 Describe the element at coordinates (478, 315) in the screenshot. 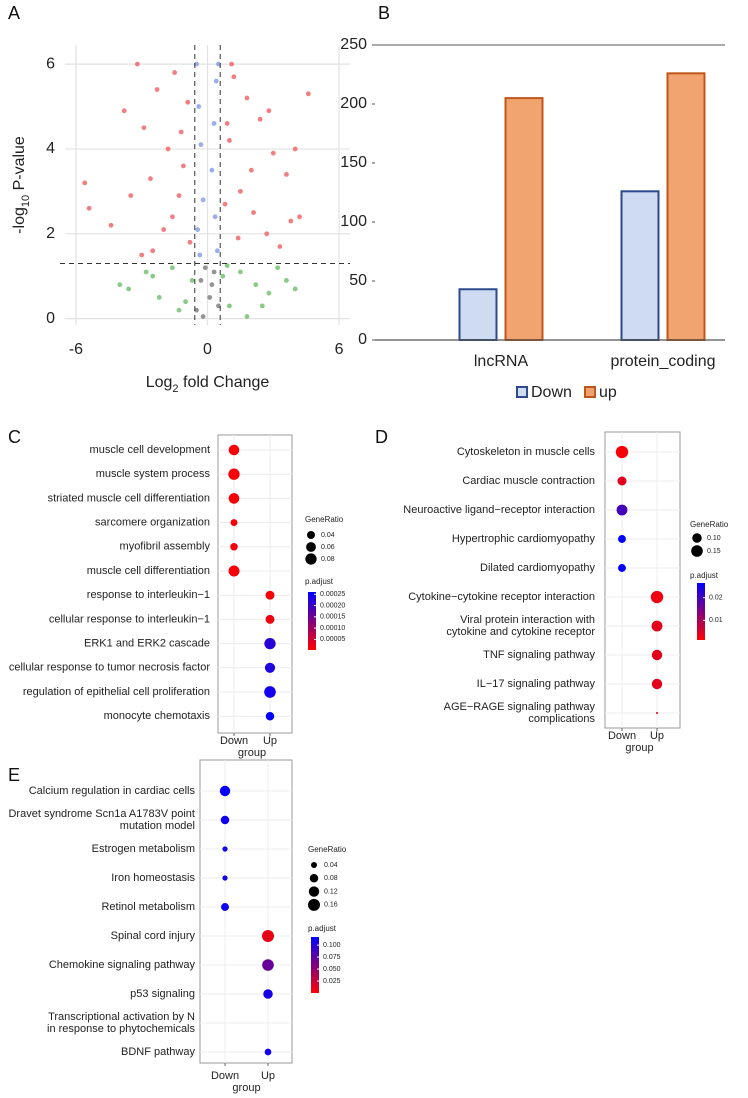

I see `bar` at that location.